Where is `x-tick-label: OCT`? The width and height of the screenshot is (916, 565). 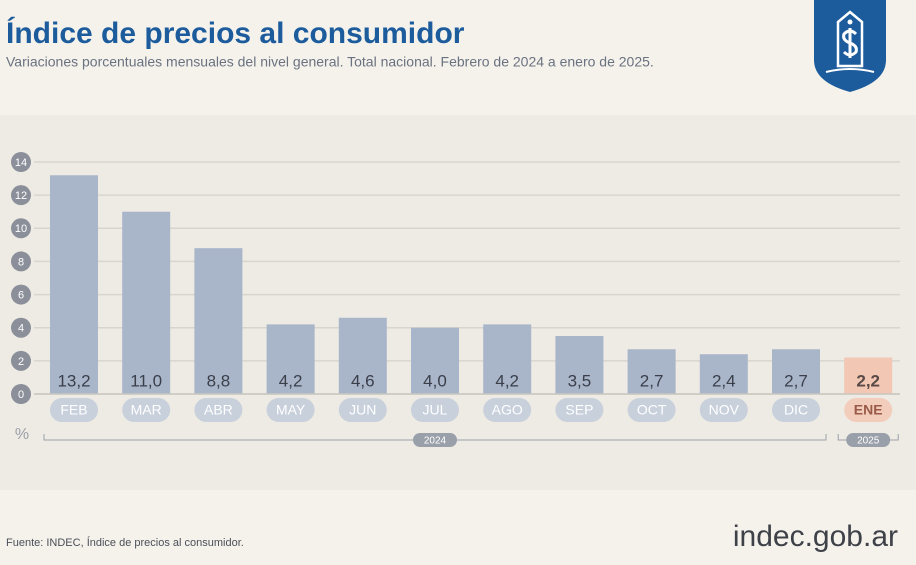
x-tick-label: OCT is located at coordinates (652, 410).